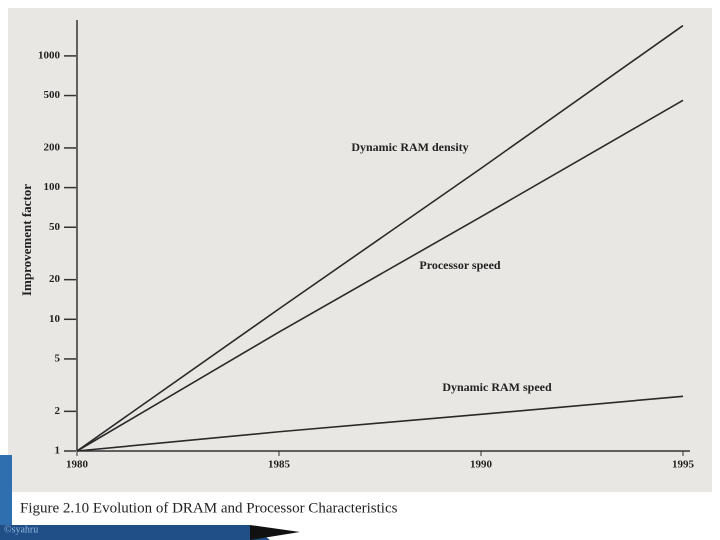 This screenshot has width=720, height=540. Describe the element at coordinates (55, 319) in the screenshot. I see `y-tick-label: 10` at that location.